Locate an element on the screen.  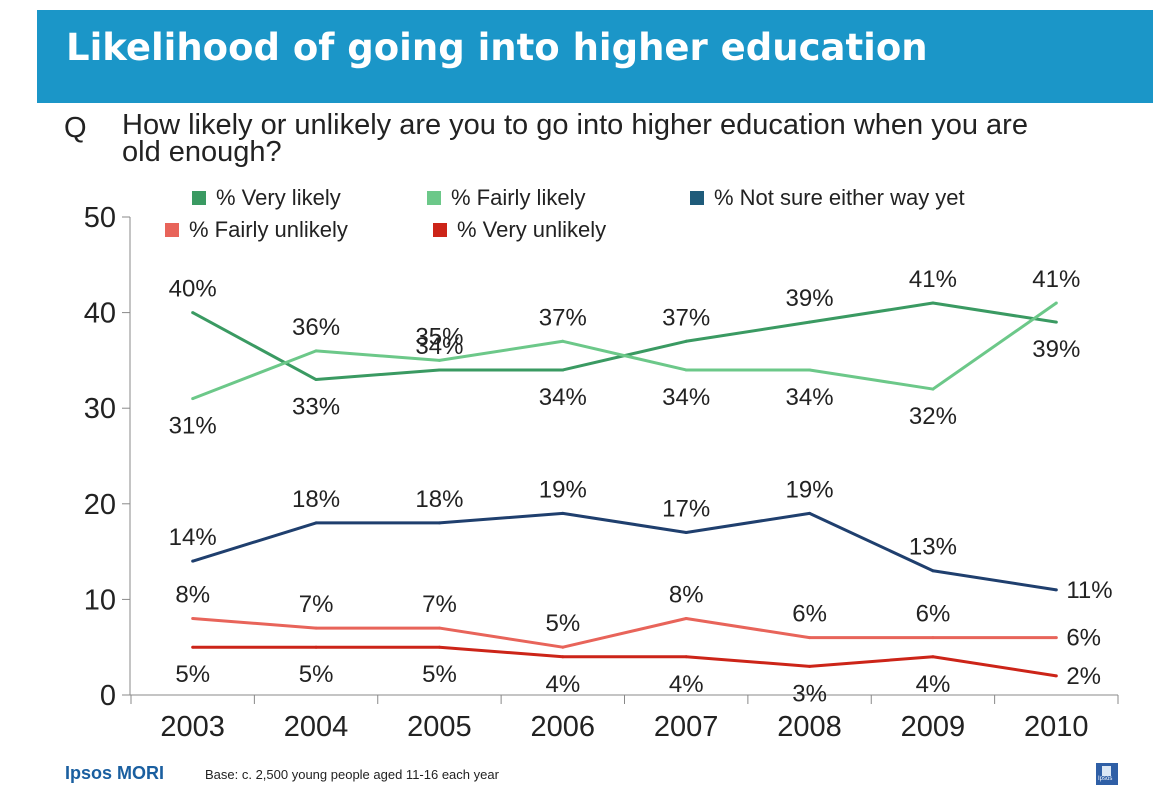
data-label: 35% is located at coordinates (439, 336).